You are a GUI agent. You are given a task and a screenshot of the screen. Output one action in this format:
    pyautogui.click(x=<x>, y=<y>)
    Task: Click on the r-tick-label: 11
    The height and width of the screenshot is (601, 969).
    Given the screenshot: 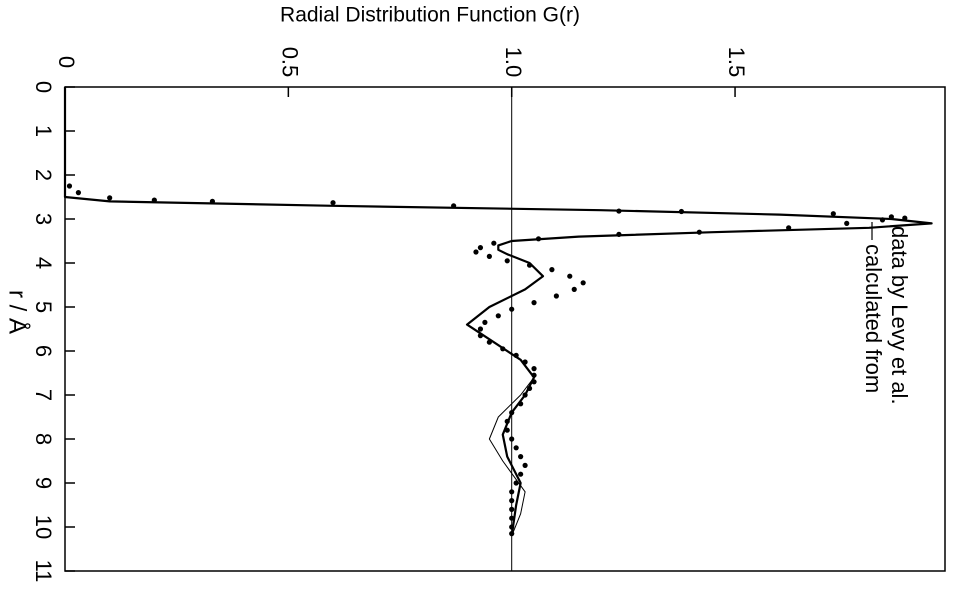 What is the action you would take?
    pyautogui.click(x=43, y=571)
    